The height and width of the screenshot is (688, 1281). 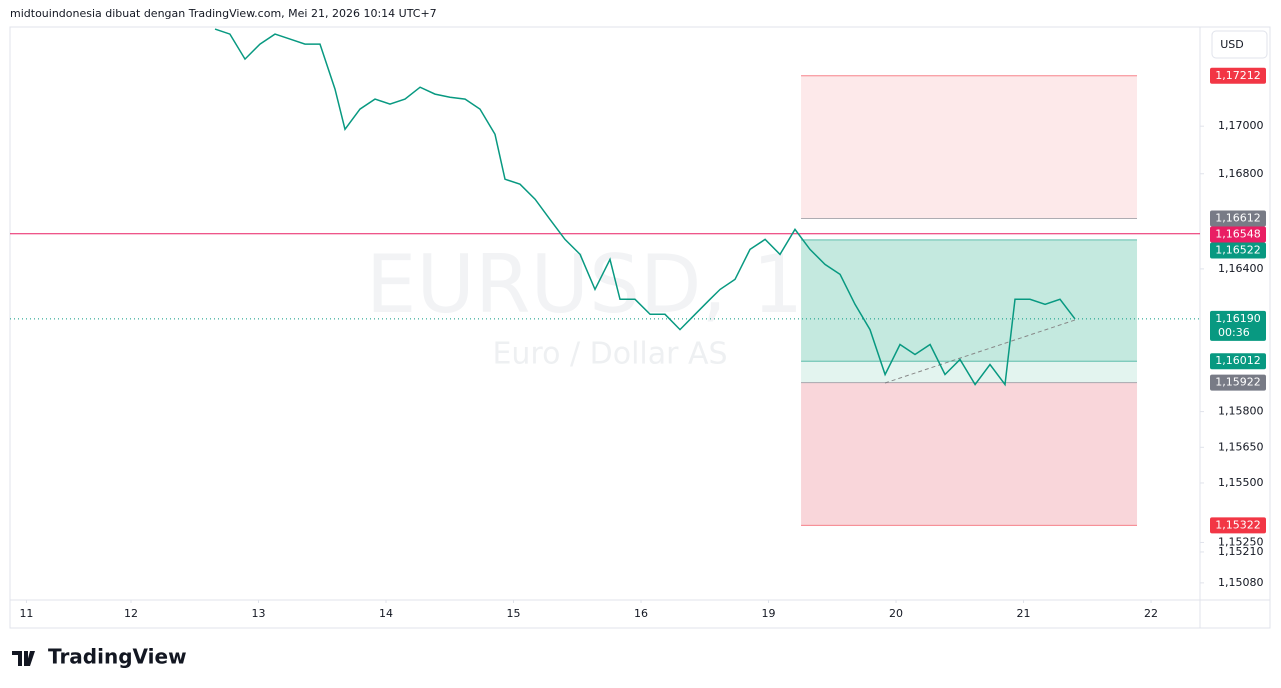 What do you see at coordinates (1241, 482) in the screenshot?
I see `y-tick-label: 1,15500` at bounding box center [1241, 482].